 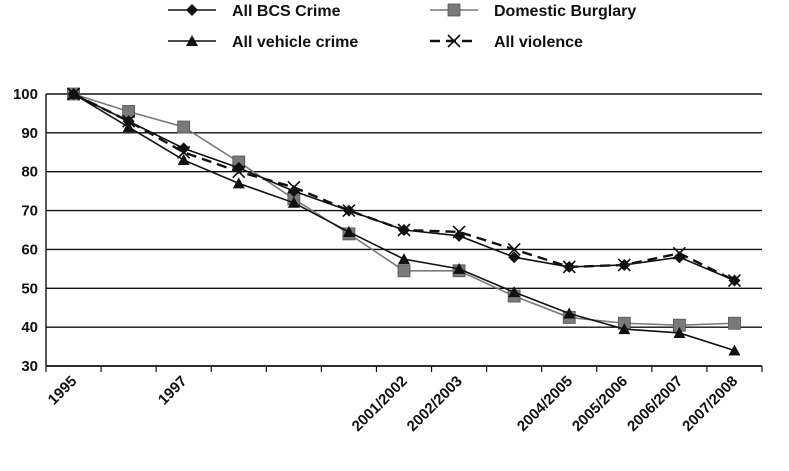 What do you see at coordinates (29, 249) in the screenshot?
I see `y-tick-label-60: 60` at bounding box center [29, 249].